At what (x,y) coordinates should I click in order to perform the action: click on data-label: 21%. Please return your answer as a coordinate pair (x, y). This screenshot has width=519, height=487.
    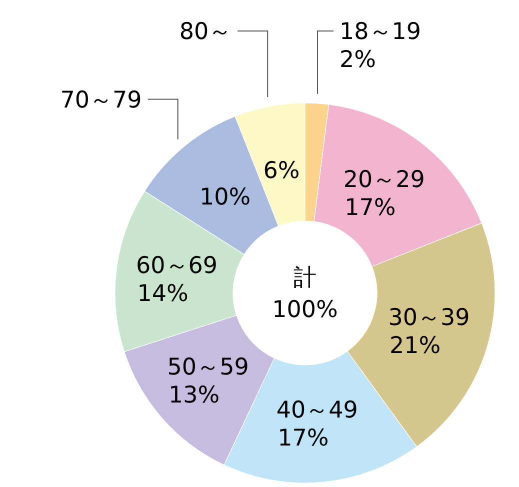
    Looking at the image, I should click on (415, 346).